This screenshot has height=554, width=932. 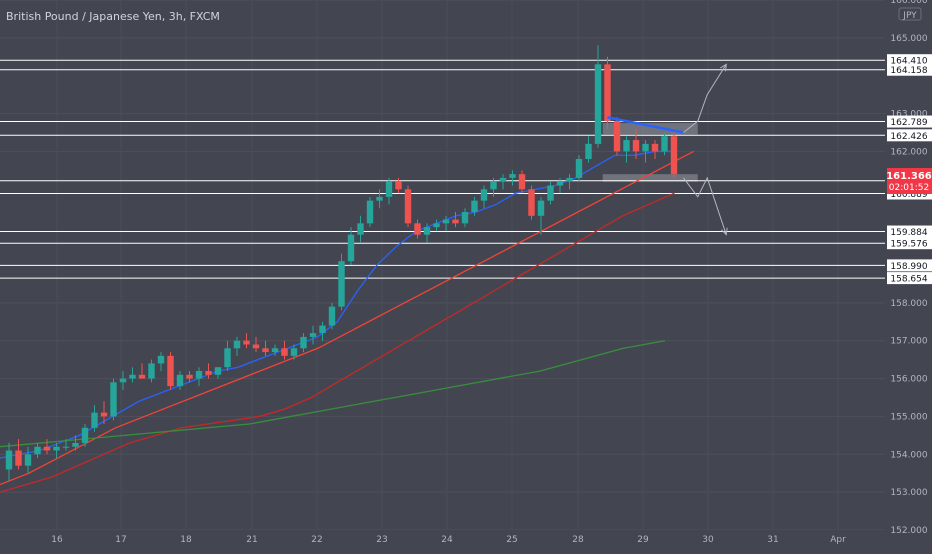 What do you see at coordinates (909, 188) in the screenshot?
I see `countdown-timer: 02:01:52` at bounding box center [909, 188].